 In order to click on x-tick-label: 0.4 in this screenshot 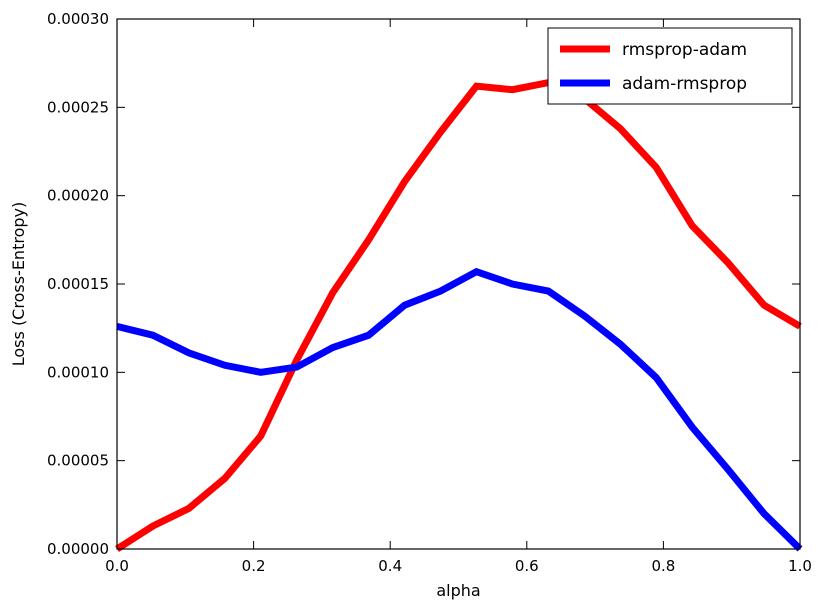, I will do `click(390, 566)`.